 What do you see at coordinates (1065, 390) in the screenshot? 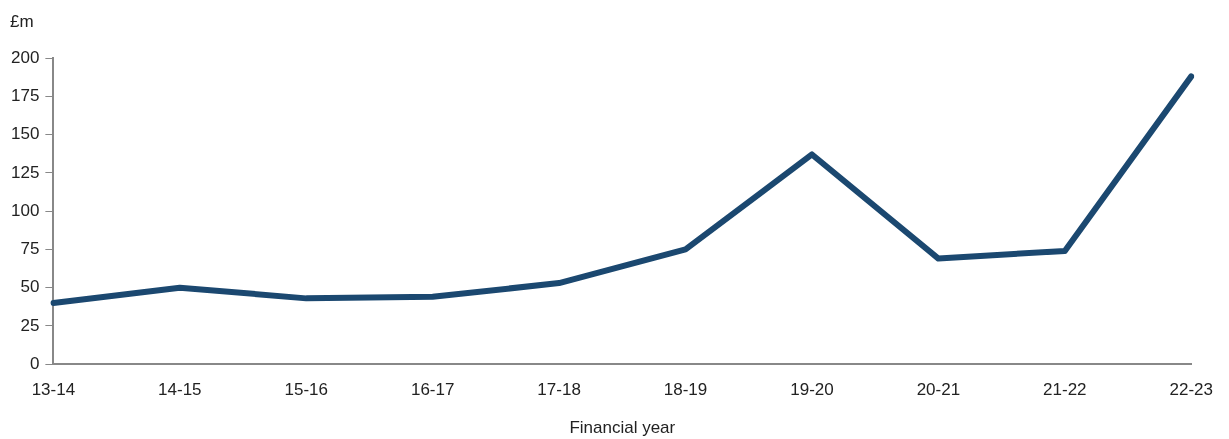
I see `x-tick-label: 21-22` at bounding box center [1065, 390].